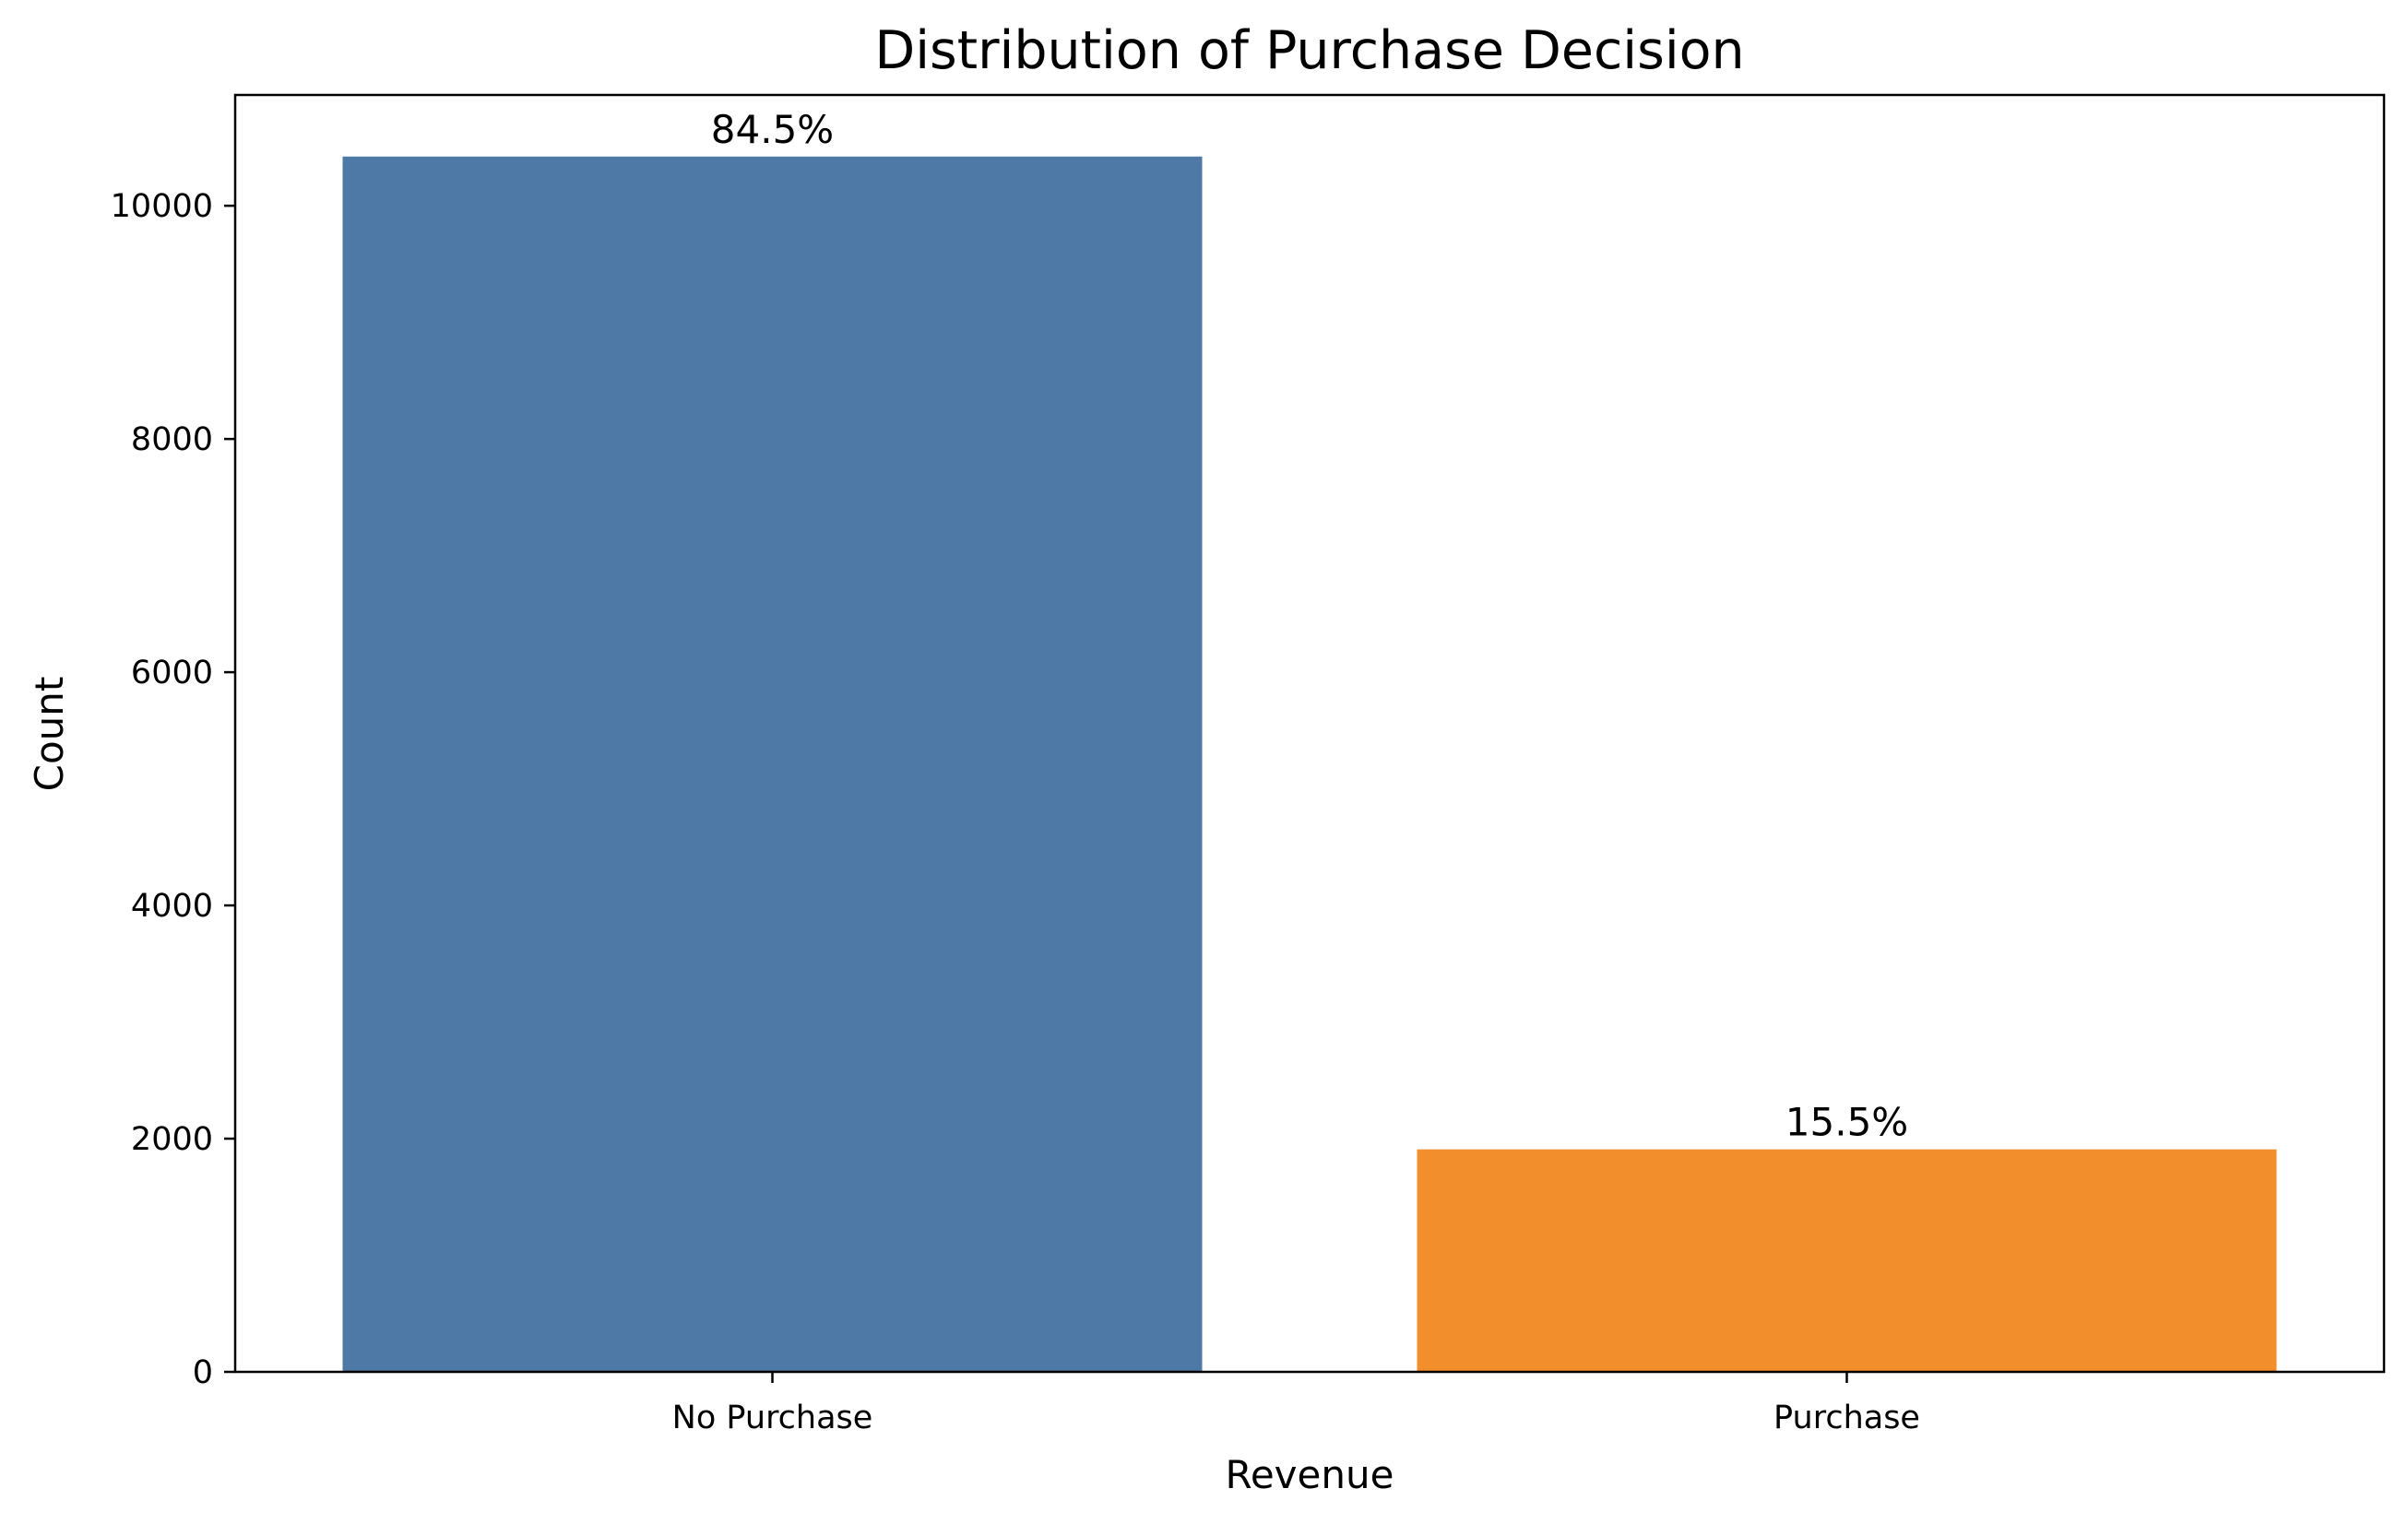 This screenshot has width=2408, height=1524. I want to click on y-tick-label: 10000, so click(162, 206).